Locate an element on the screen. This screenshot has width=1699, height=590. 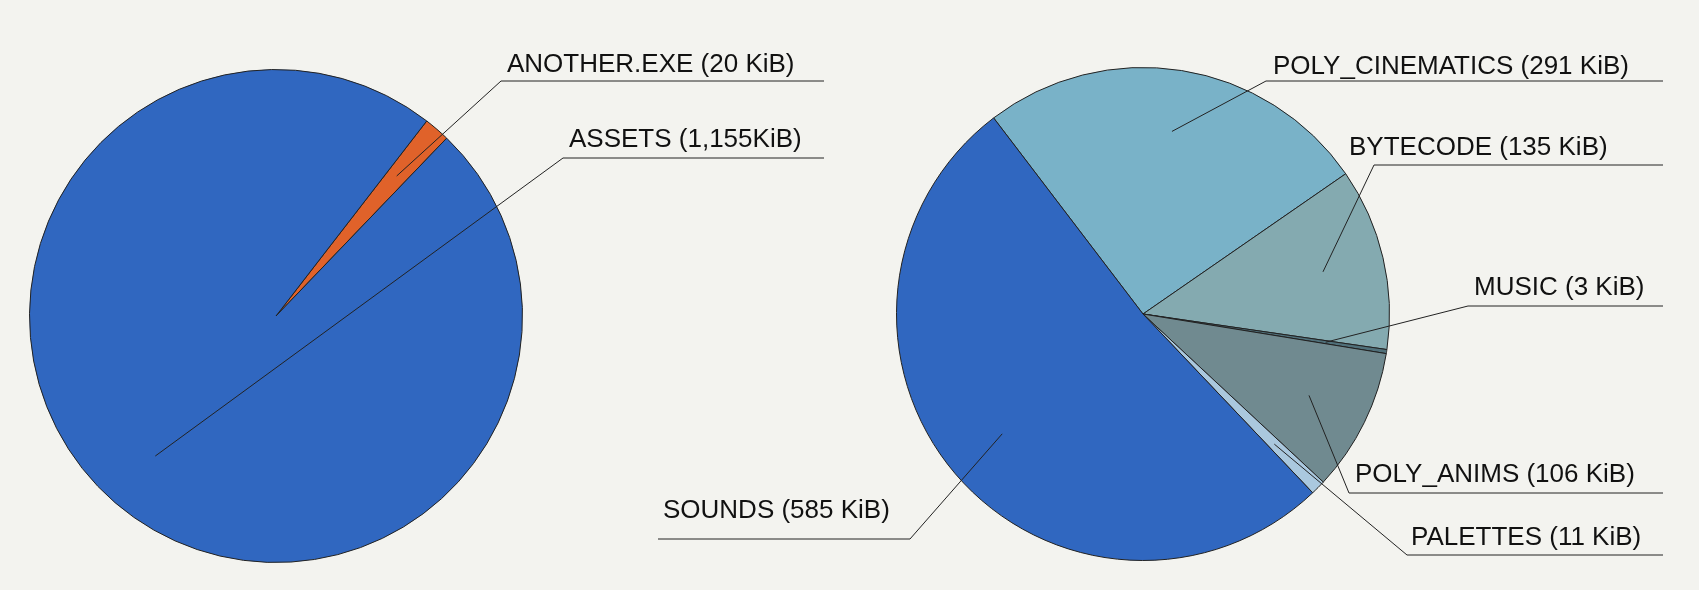
slice-label: ASSETS (1,155KiB) is located at coordinates (685, 138).